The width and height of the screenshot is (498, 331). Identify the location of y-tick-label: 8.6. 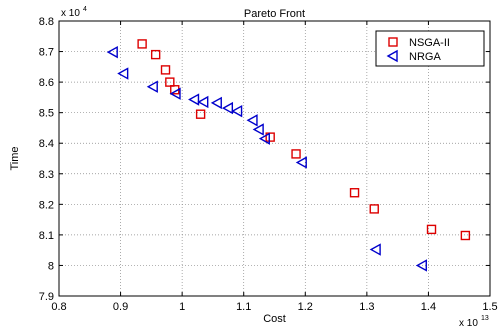
(46, 83).